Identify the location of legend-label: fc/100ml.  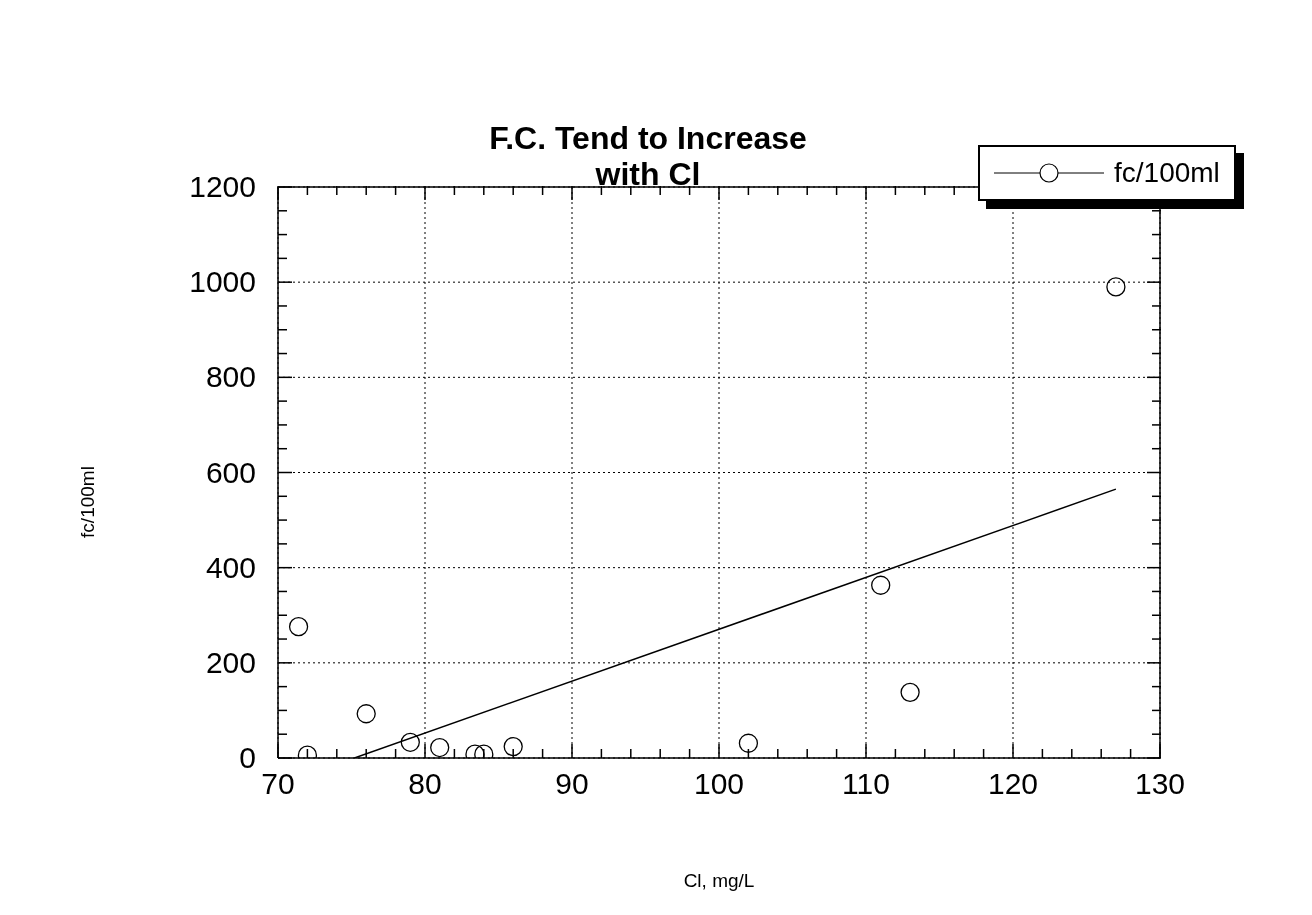
(1167, 173).